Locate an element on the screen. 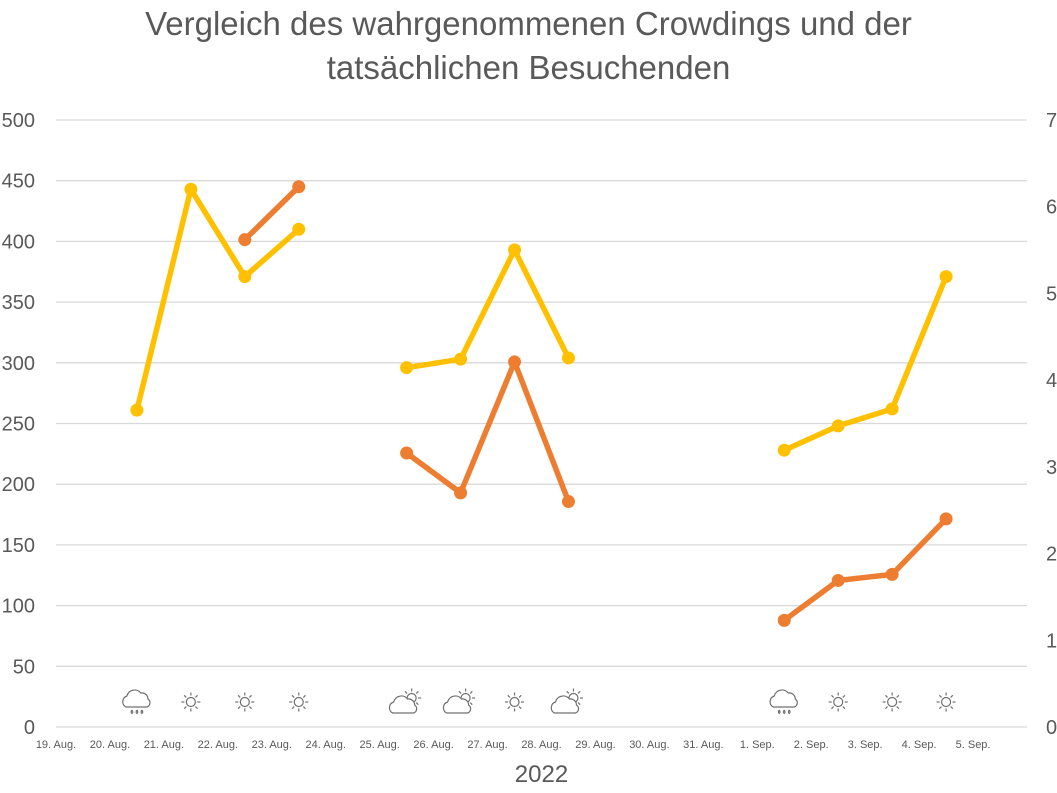 The width and height of the screenshot is (1057, 793). y-left-tick-label: 350 is located at coordinates (18, 303).